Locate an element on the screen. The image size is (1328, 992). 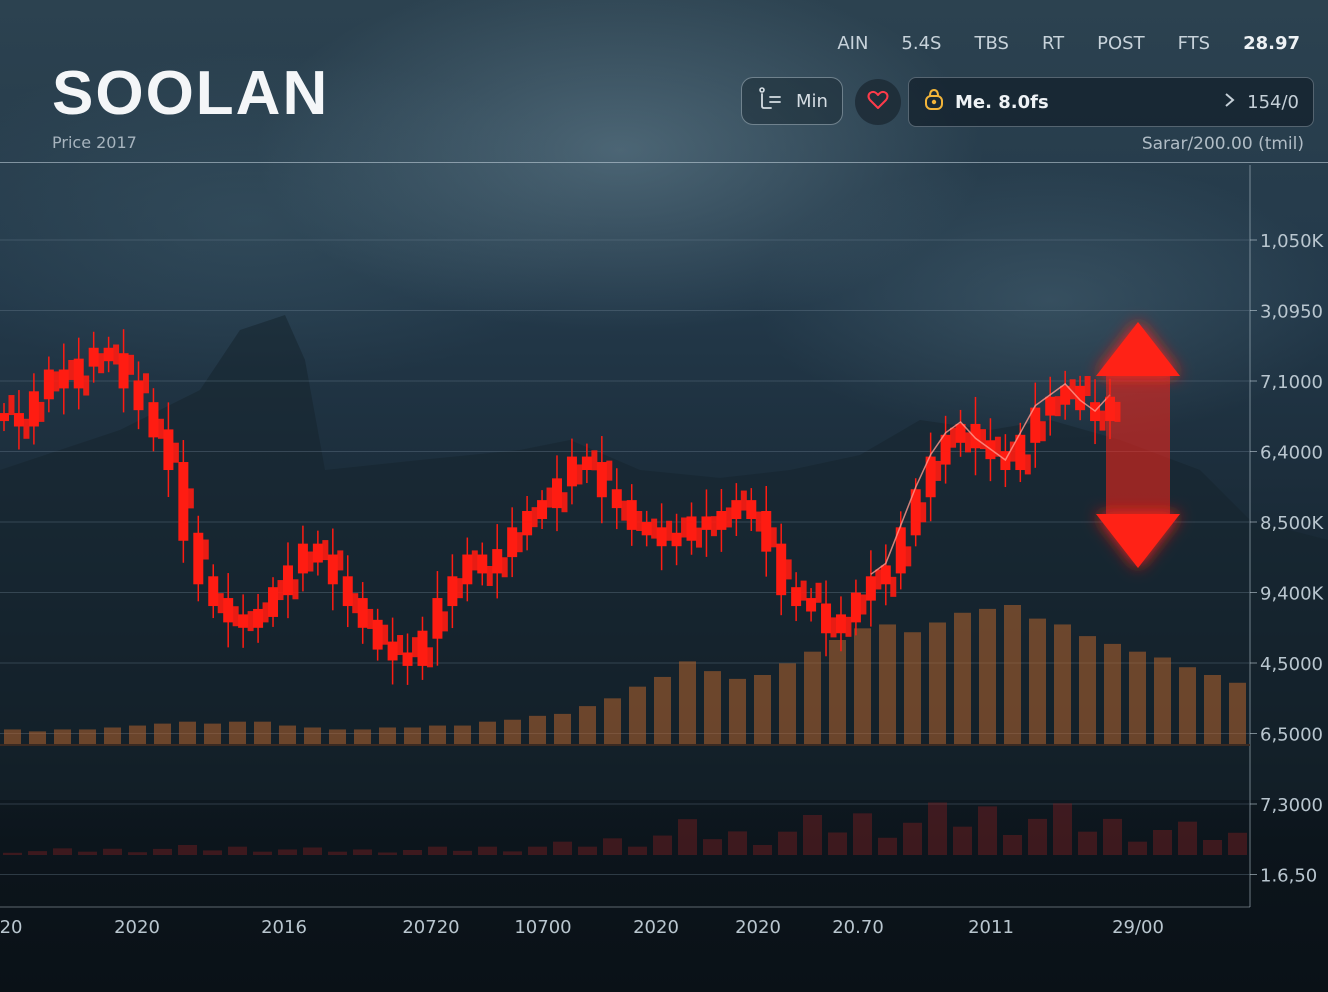
x-tick-label: :20 is located at coordinates (11, 927).